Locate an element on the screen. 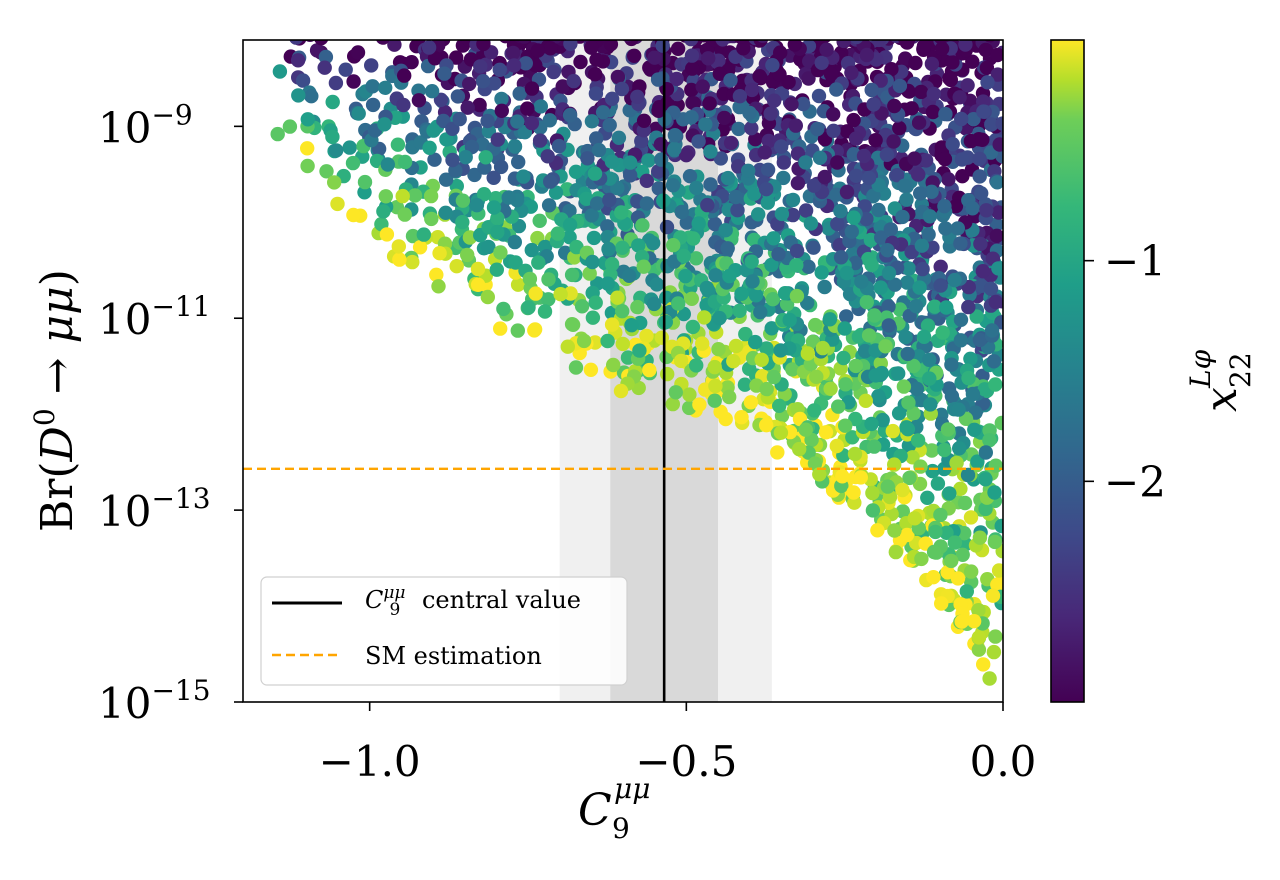 The width and height of the screenshot is (1280, 880). y-tick-label: 10−11 is located at coordinates (154, 317).